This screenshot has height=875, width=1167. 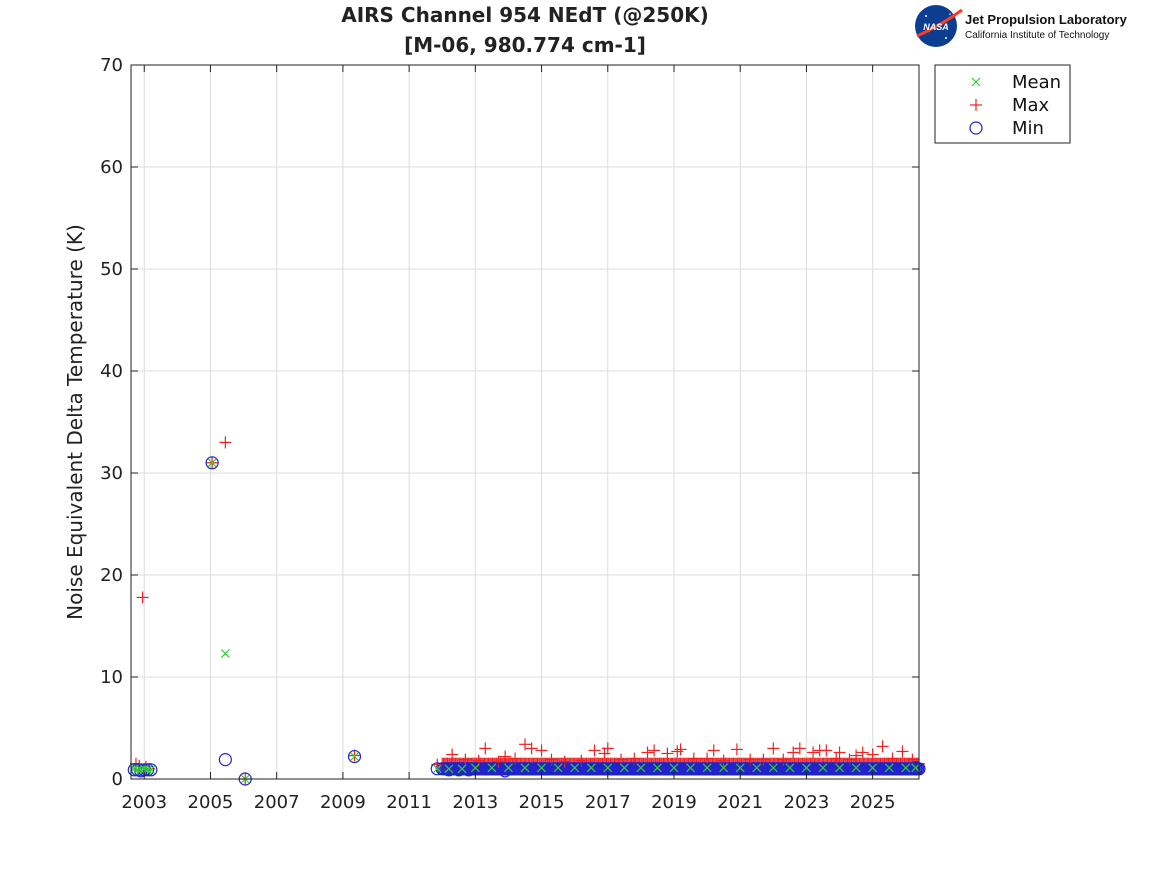 I want to click on legend-label-min: Min, so click(x=1028, y=128).